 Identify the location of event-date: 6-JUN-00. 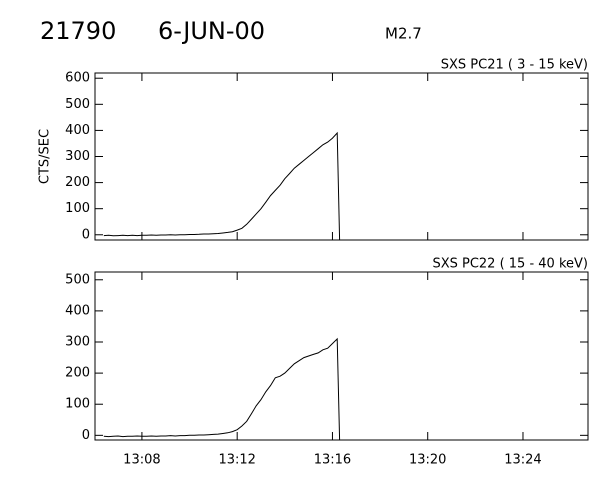
(211, 31).